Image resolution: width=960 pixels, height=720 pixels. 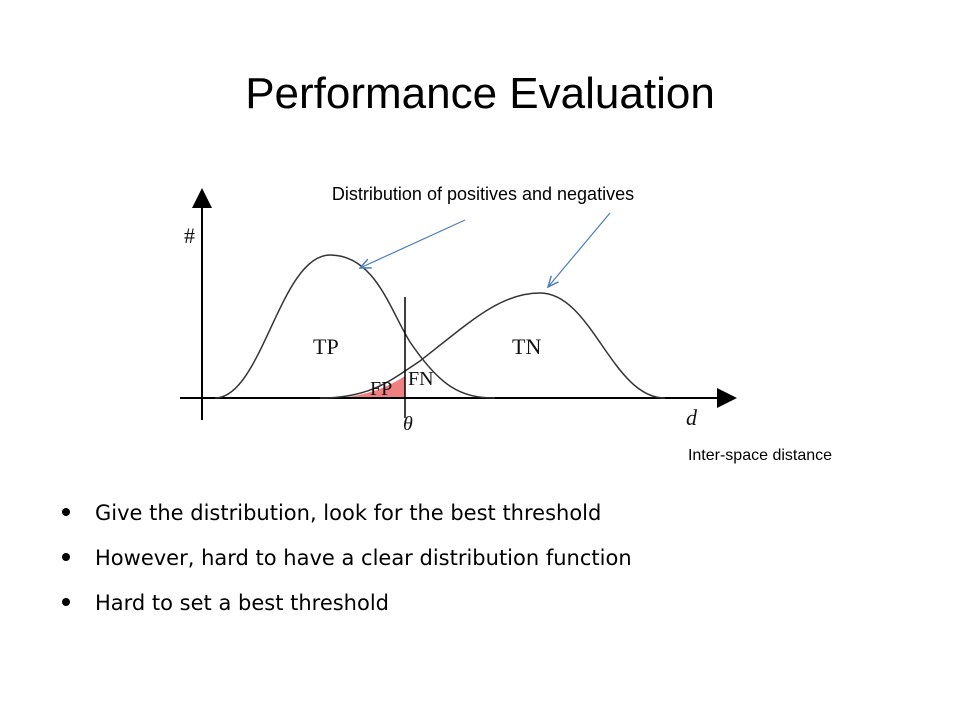 What do you see at coordinates (483, 194) in the screenshot?
I see `annotation: Distribution of positives and negatives` at bounding box center [483, 194].